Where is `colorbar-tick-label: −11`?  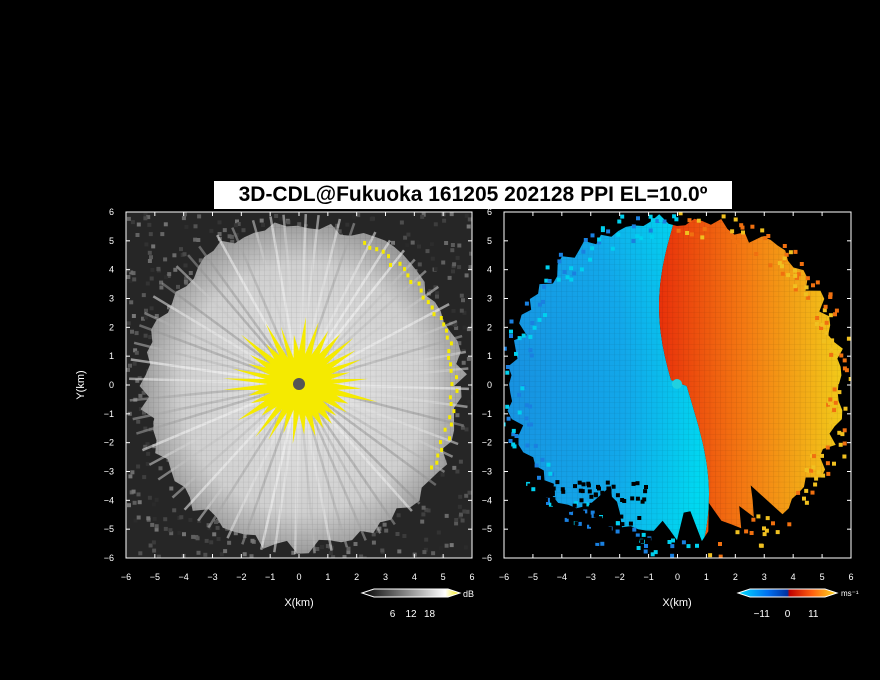 colorbar-tick-label: −11 is located at coordinates (762, 614).